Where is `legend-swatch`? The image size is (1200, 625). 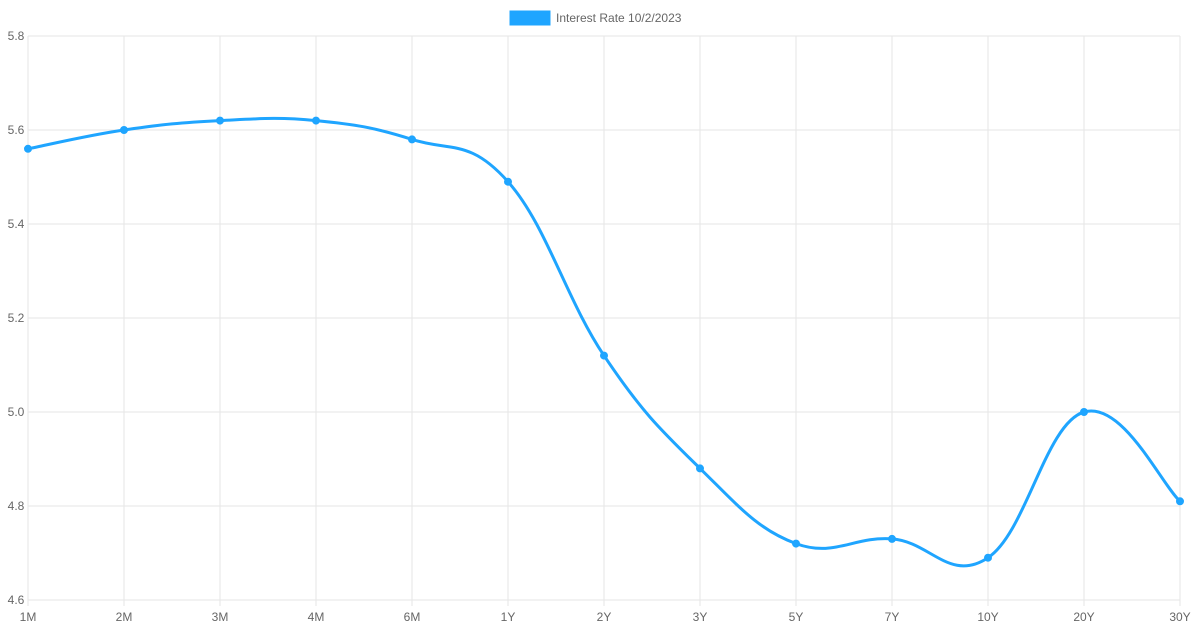 legend-swatch is located at coordinates (530, 18).